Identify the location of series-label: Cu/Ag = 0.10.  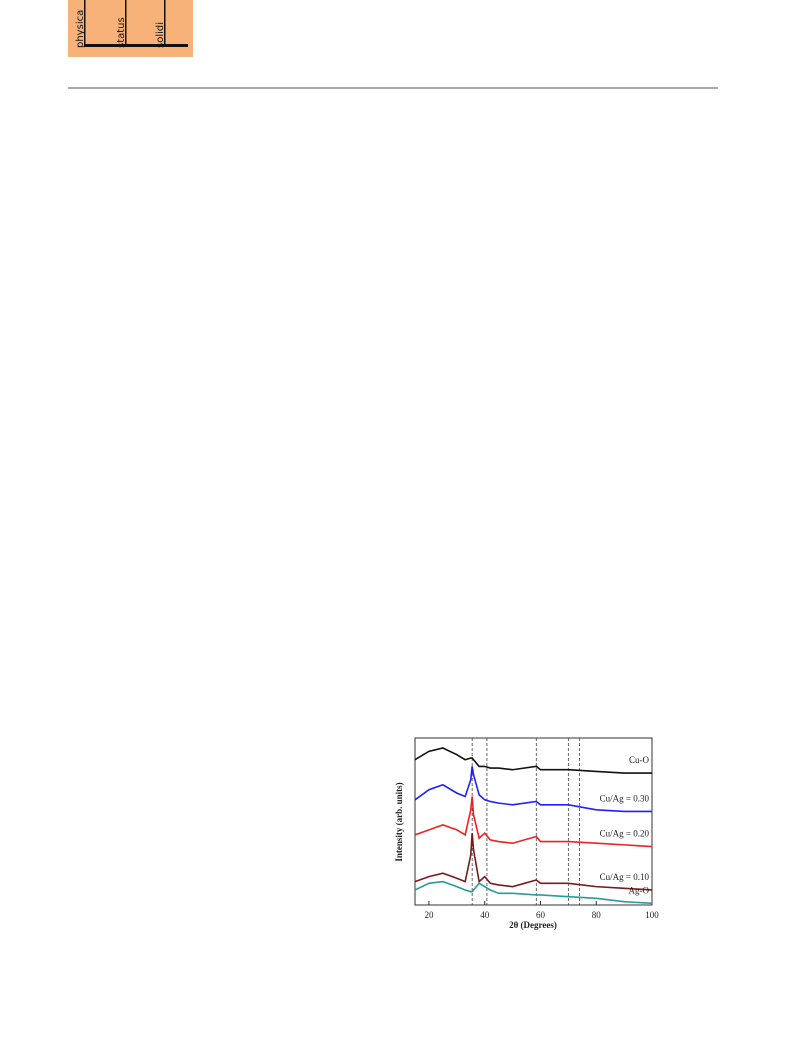
(625, 877).